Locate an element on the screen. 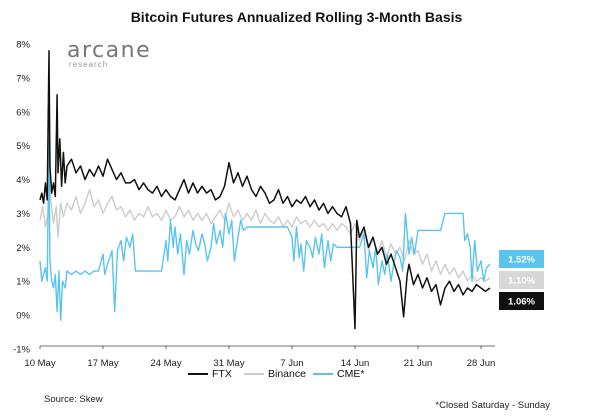 The height and width of the screenshot is (420, 593). end-value-labels: 1.52% 1.10% 1.06% is located at coordinates (521, 280).